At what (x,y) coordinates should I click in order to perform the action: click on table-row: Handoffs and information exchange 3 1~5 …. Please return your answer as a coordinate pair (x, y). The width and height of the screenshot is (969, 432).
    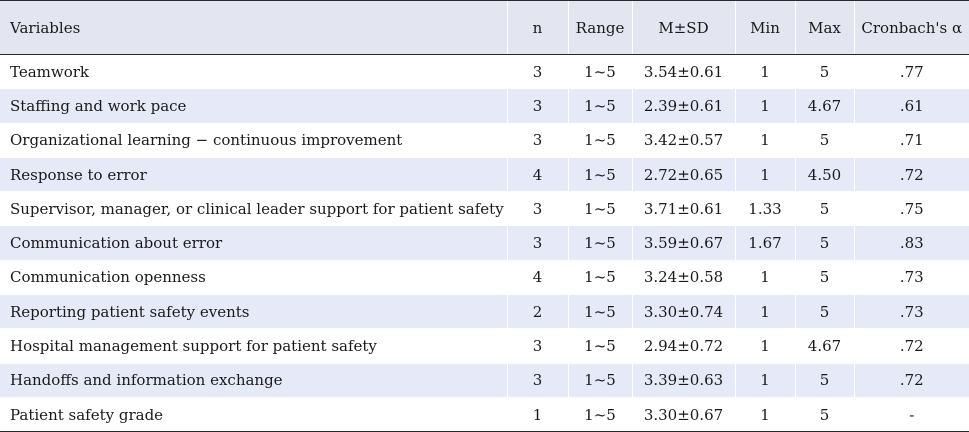
    Looking at the image, I should click on (484, 380).